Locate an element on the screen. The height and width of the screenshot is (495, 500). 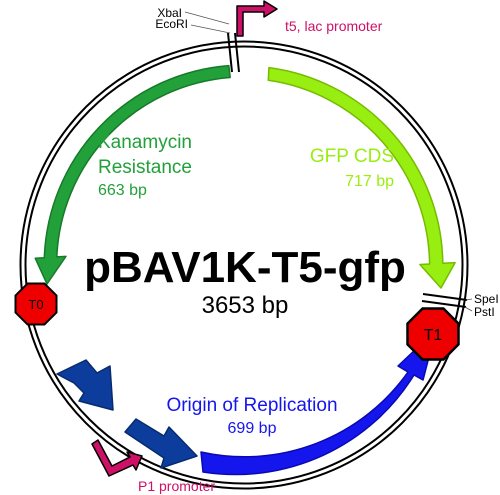
ori-size: 699 bp is located at coordinates (252, 428).